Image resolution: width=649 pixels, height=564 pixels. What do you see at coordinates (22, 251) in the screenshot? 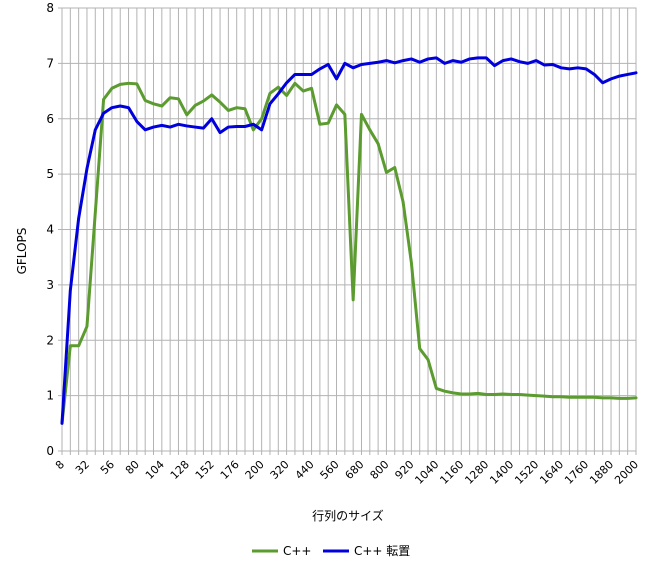
I see `y-axis-label: GFLOPS` at bounding box center [22, 251].